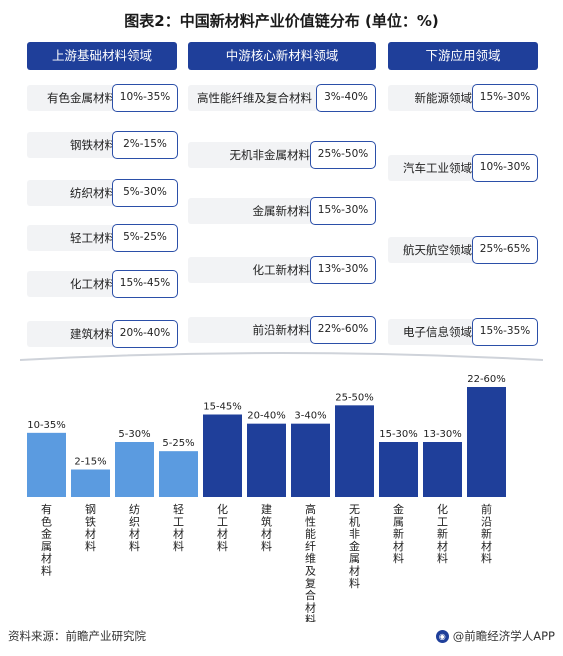  Describe the element at coordinates (354, 397) in the screenshot. I see `bar-value-label: 25-50%` at that location.